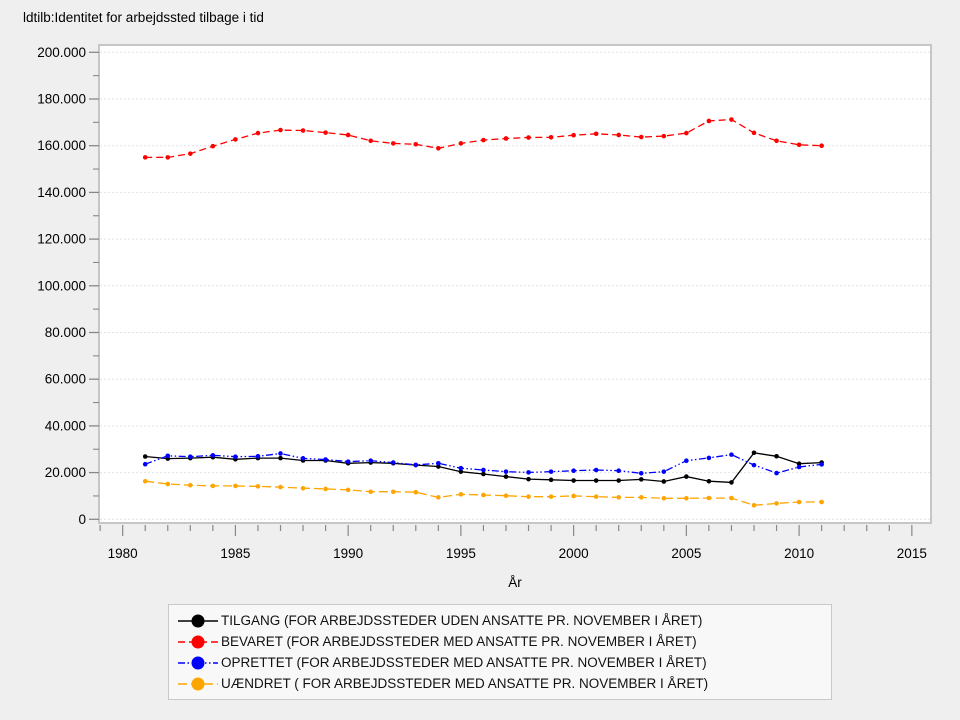 This screenshot has height=720, width=960. What do you see at coordinates (65, 425) in the screenshot?
I see `y-tick-label: 40.000` at bounding box center [65, 425].